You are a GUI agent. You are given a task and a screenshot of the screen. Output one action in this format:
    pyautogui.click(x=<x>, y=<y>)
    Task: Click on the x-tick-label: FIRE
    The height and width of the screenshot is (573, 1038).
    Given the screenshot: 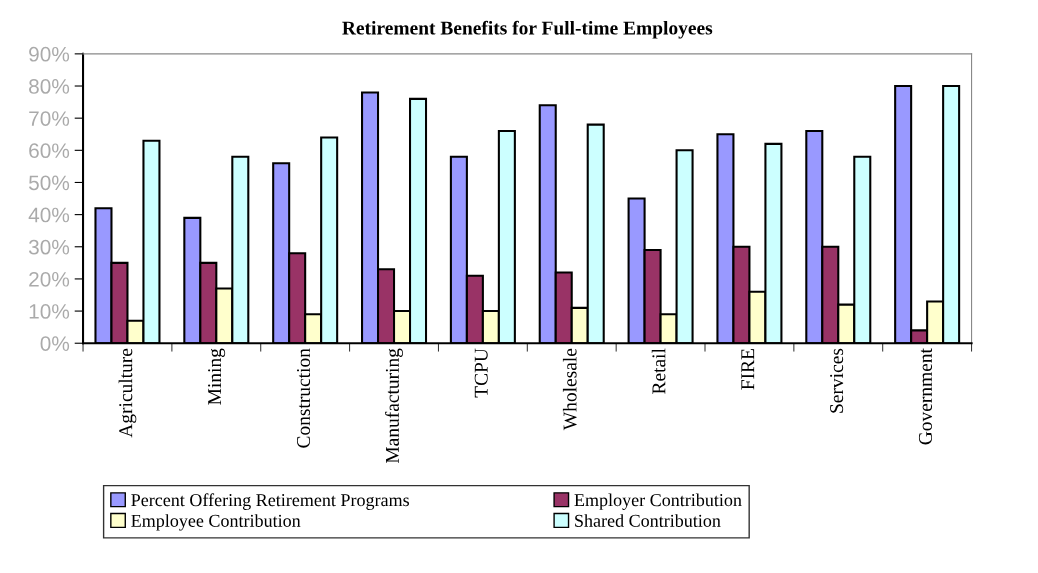 What is the action you would take?
    pyautogui.click(x=748, y=369)
    